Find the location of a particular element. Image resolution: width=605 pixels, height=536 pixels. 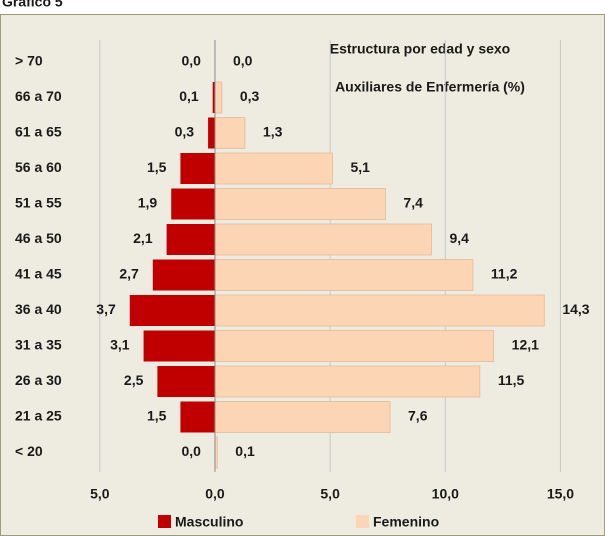

value-label: 2,5 is located at coordinates (134, 380).